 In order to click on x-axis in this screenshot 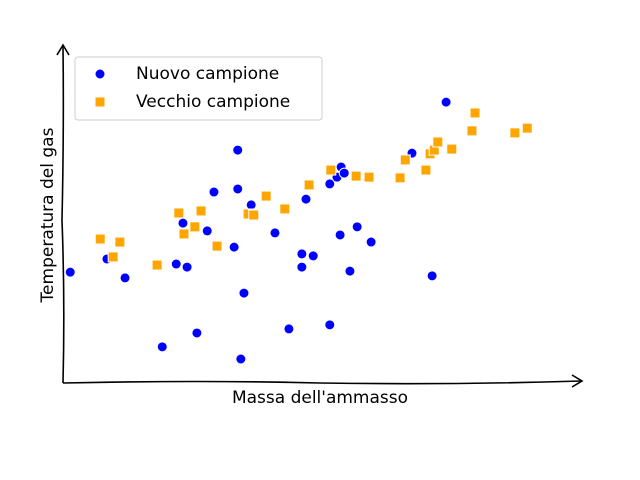, I will do `click(322, 382)`.